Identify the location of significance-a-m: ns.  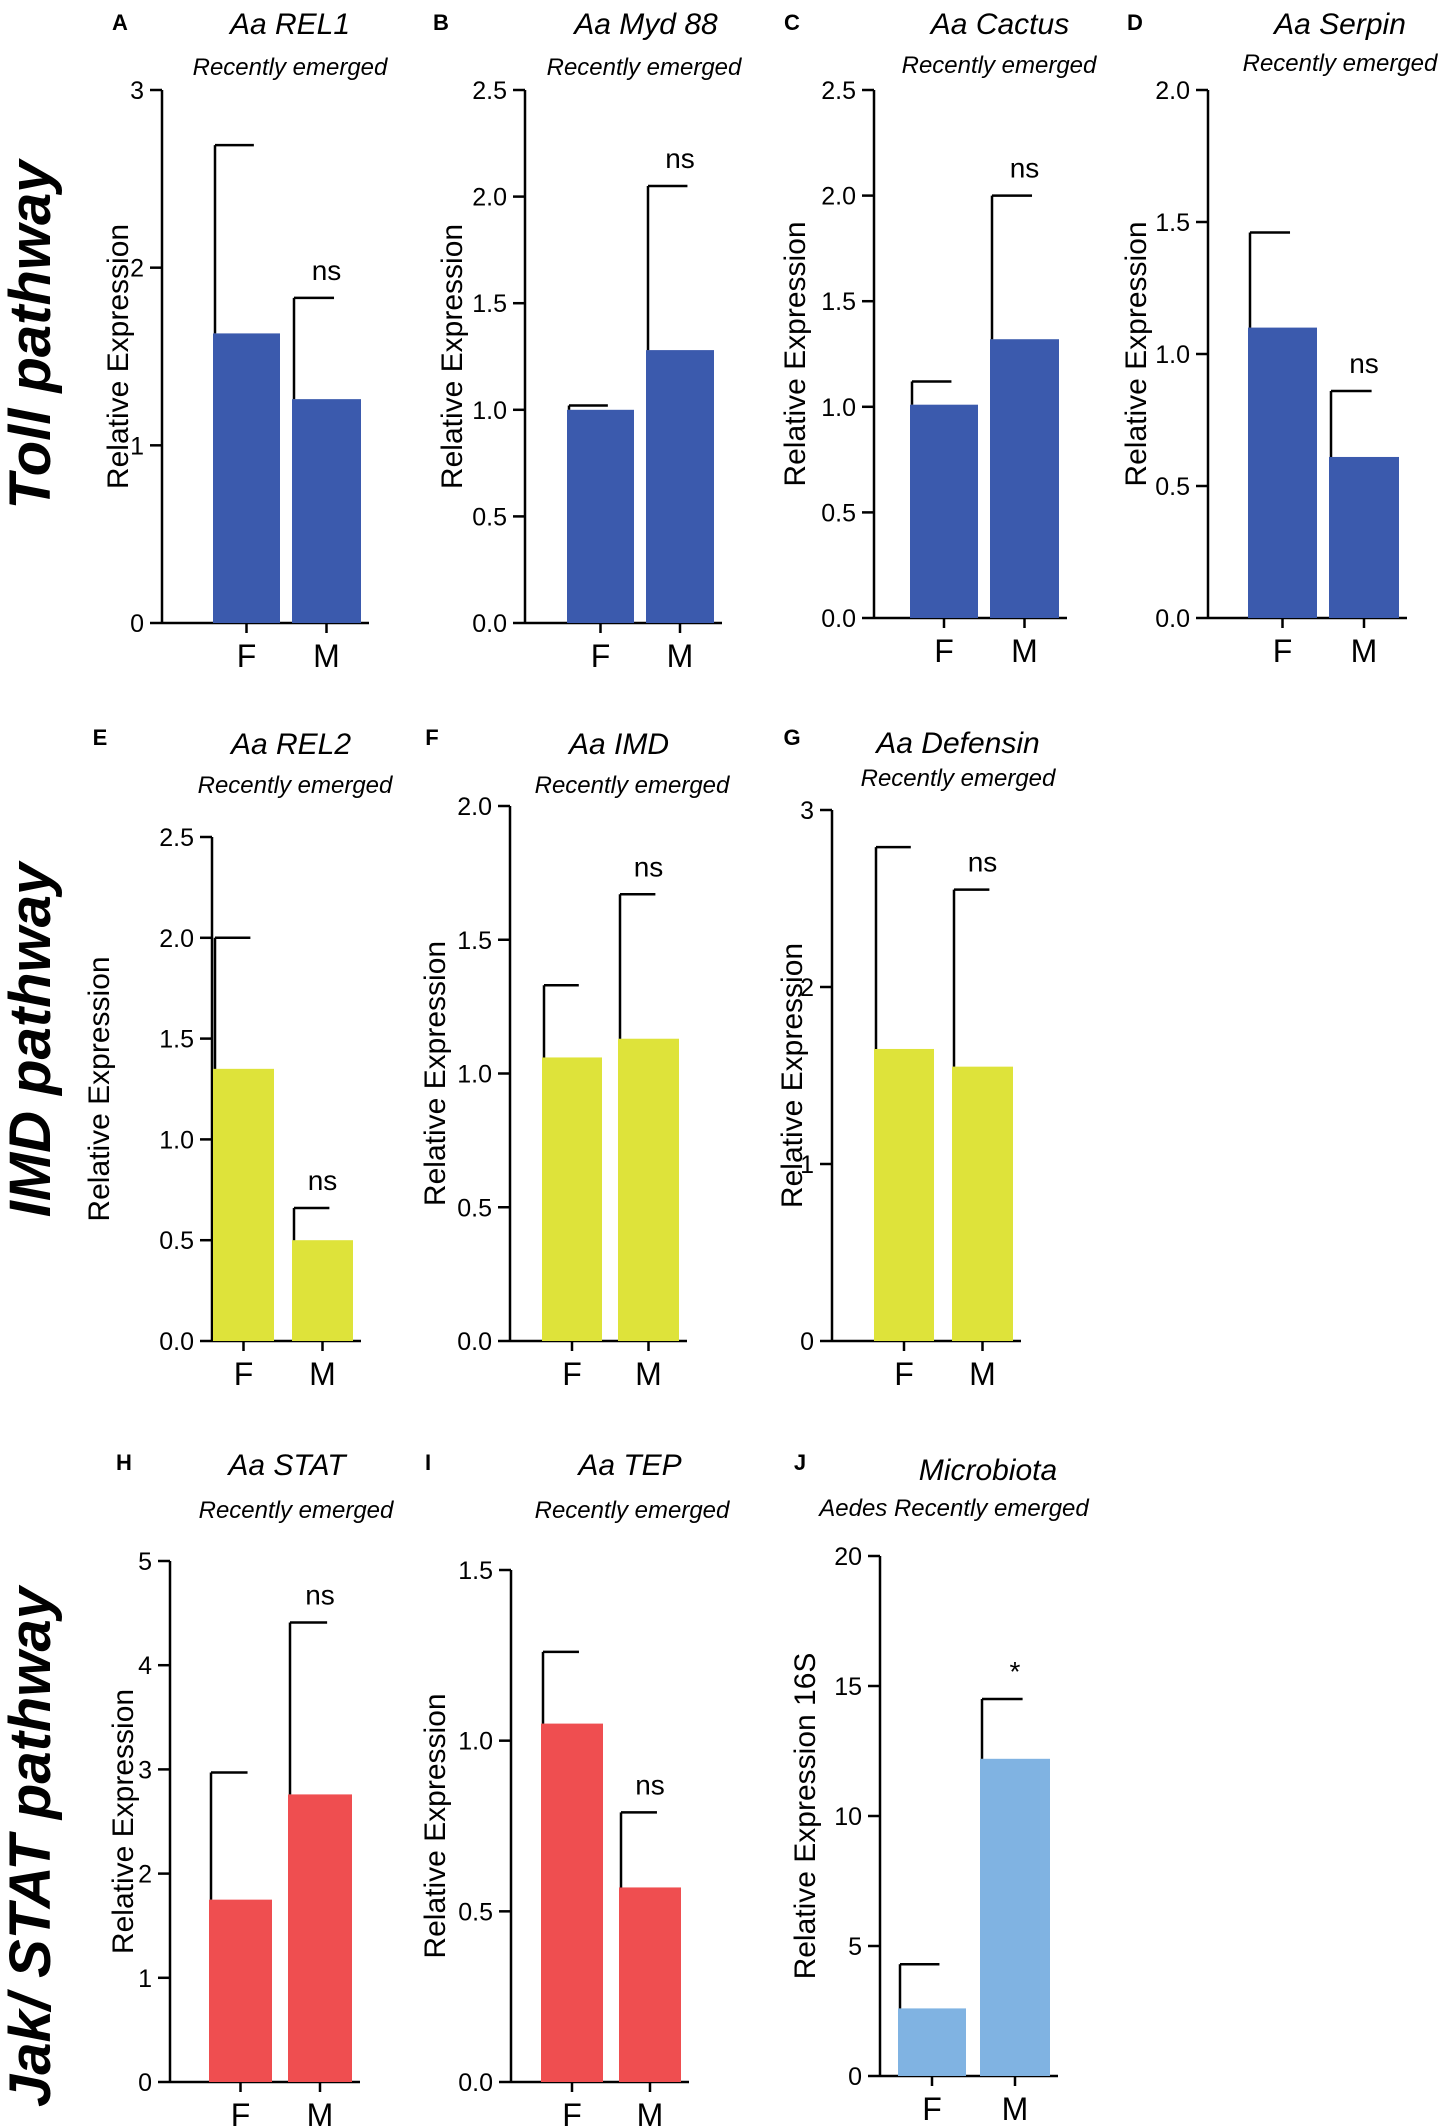
(327, 270).